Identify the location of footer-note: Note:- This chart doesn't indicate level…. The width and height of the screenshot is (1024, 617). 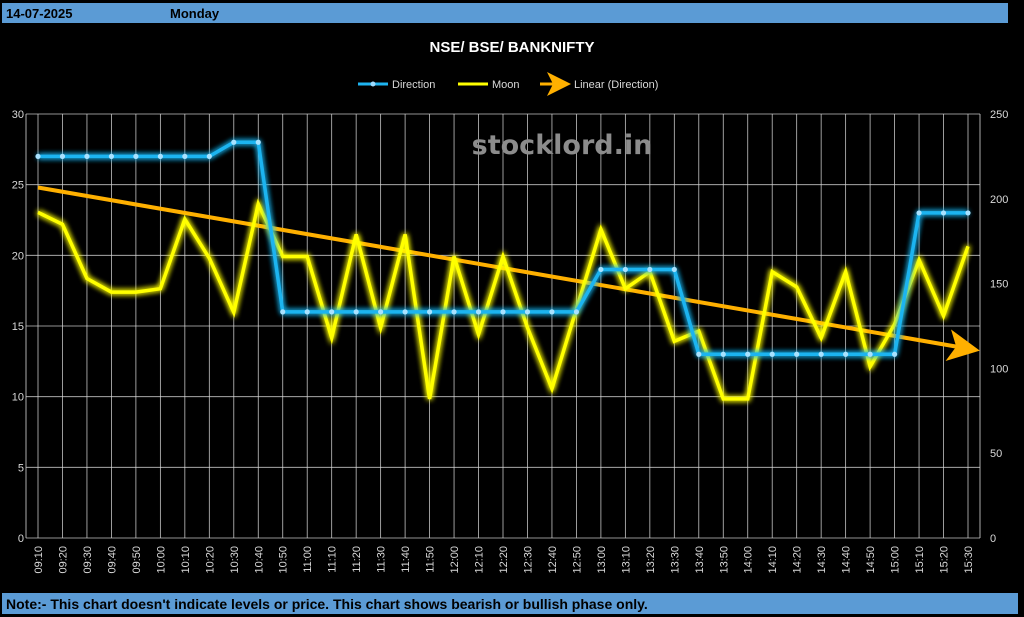
(510, 603).